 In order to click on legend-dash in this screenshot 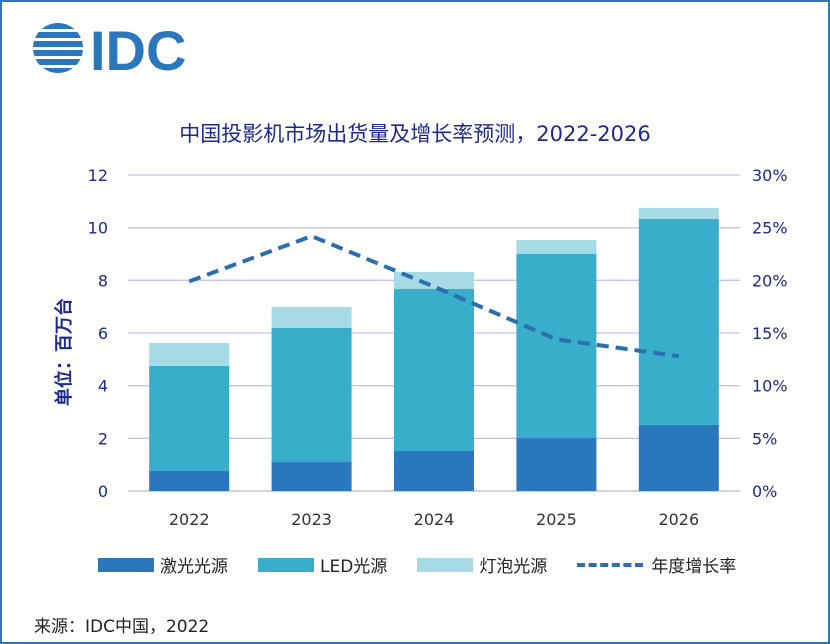, I will do `click(610, 564)`.